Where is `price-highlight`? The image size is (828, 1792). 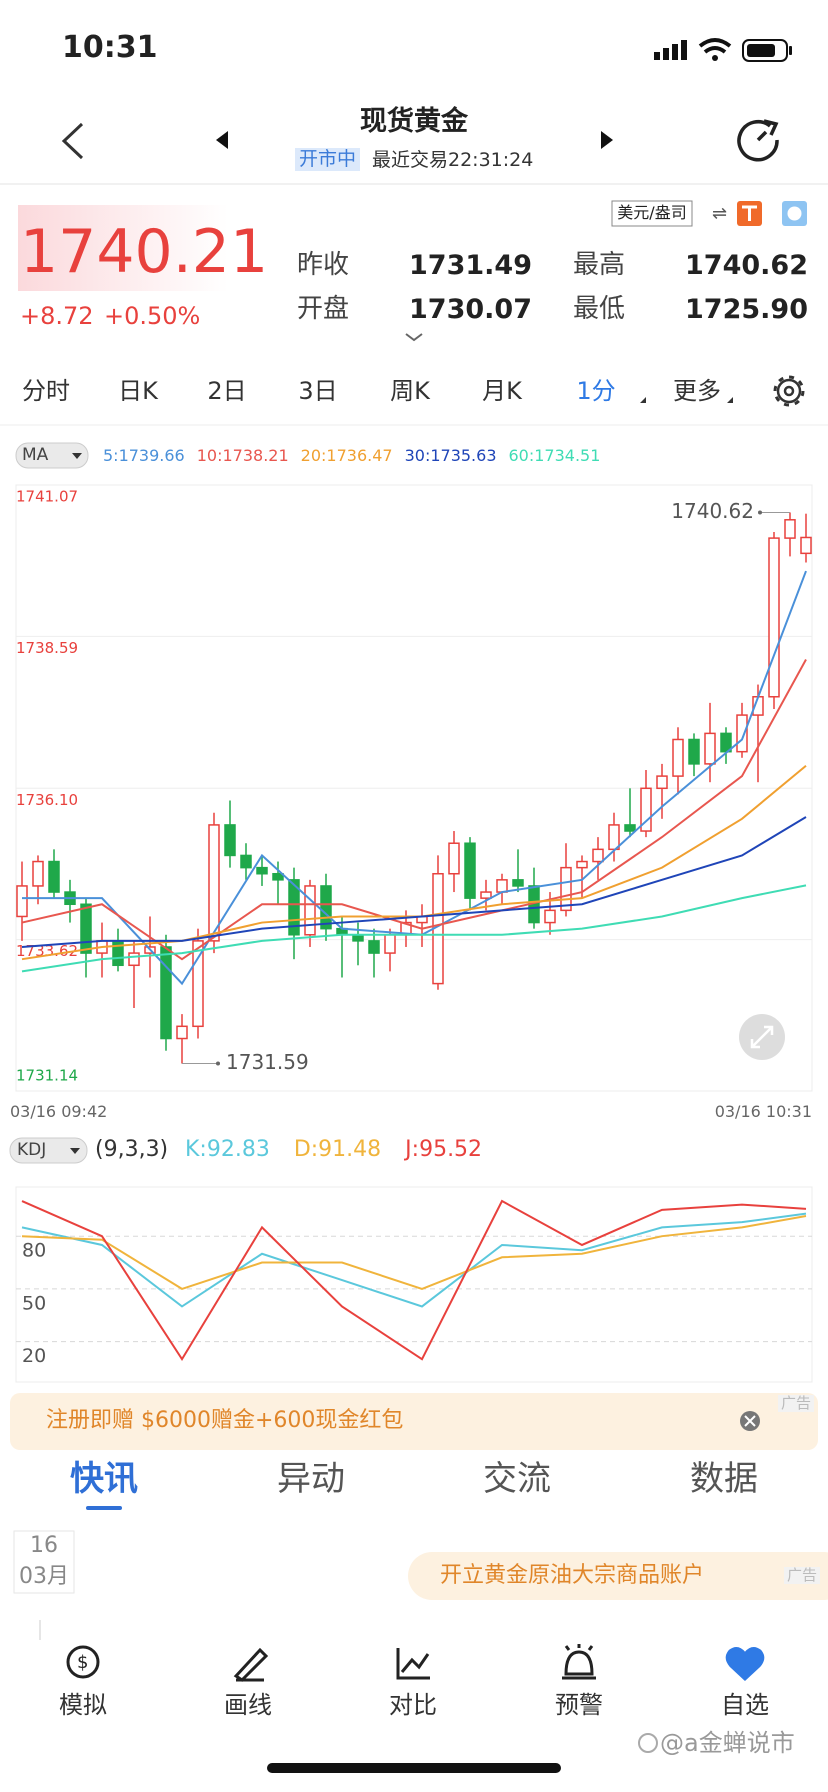 price-highlight is located at coordinates (123, 248).